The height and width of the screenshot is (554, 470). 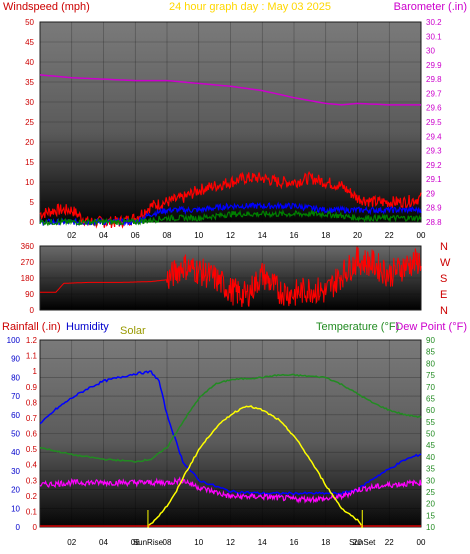 I want to click on y-left-tick-label: 35, so click(x=29, y=82).